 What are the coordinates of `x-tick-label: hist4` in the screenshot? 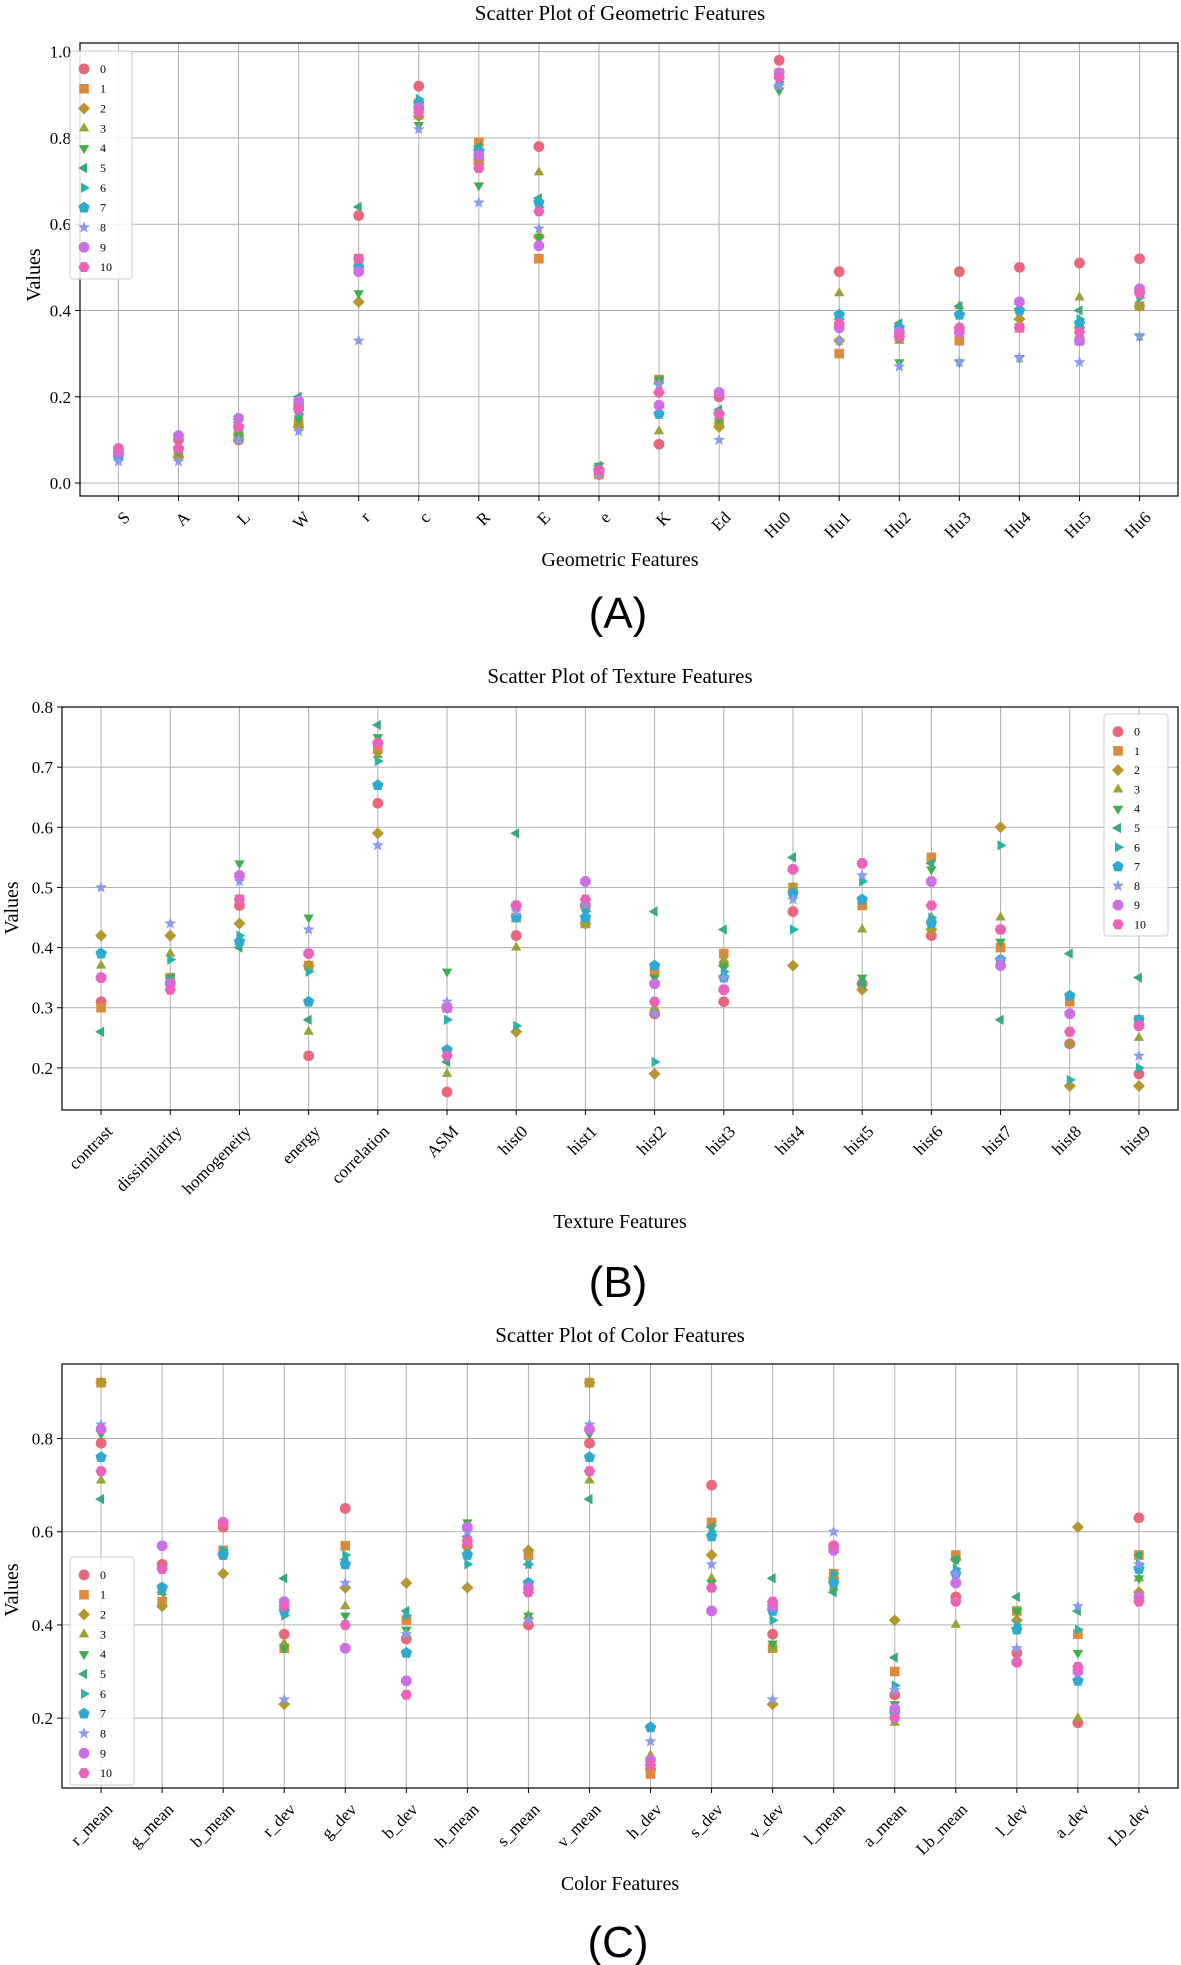 It's located at (789, 1140).